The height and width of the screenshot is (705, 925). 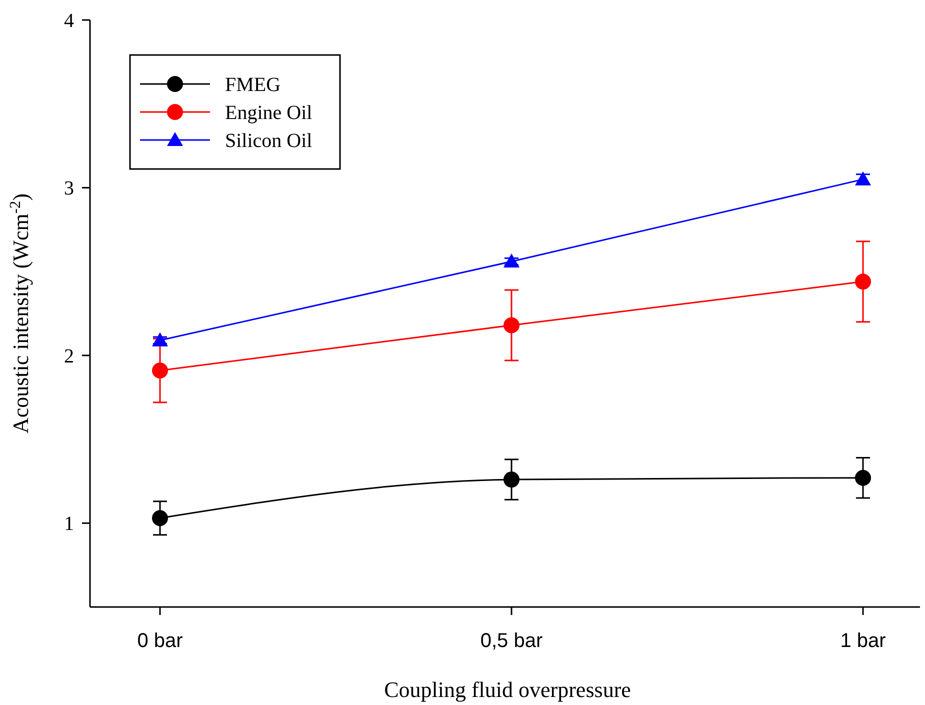 I want to click on x-tick-label: 0 bar, so click(x=160, y=641).